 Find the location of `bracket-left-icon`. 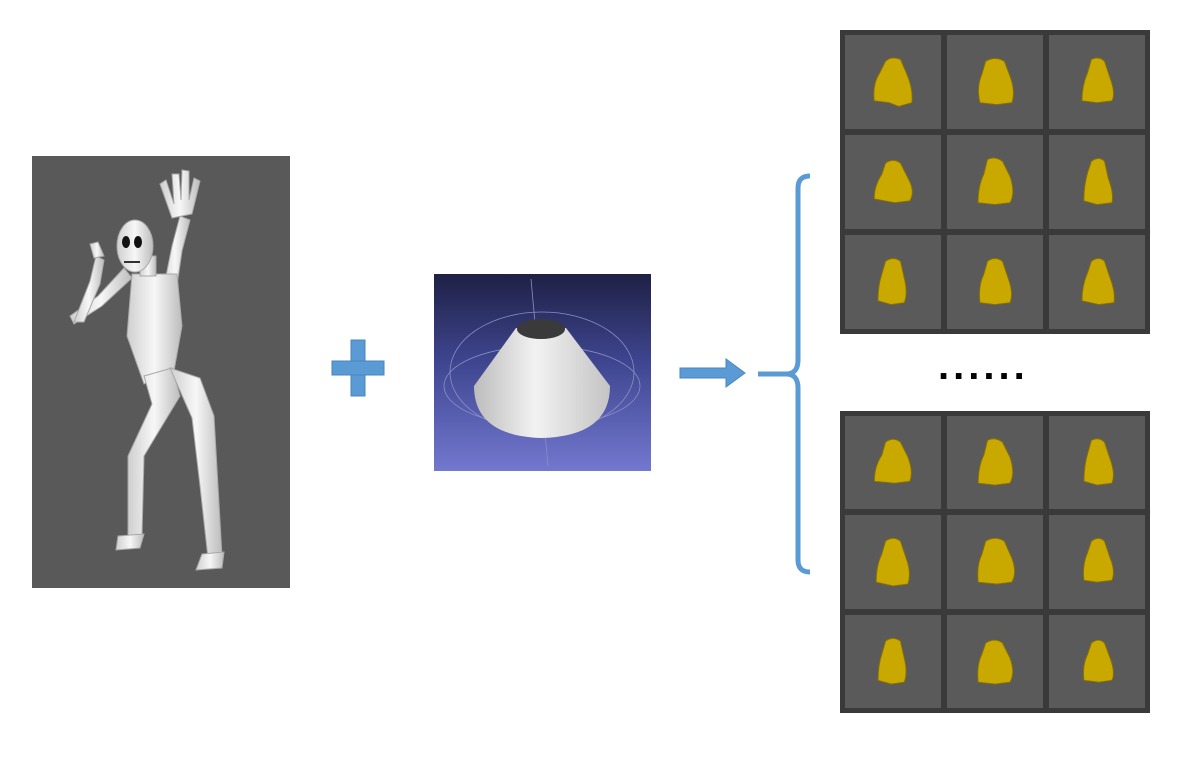

bracket-left-icon is located at coordinates (784, 374).